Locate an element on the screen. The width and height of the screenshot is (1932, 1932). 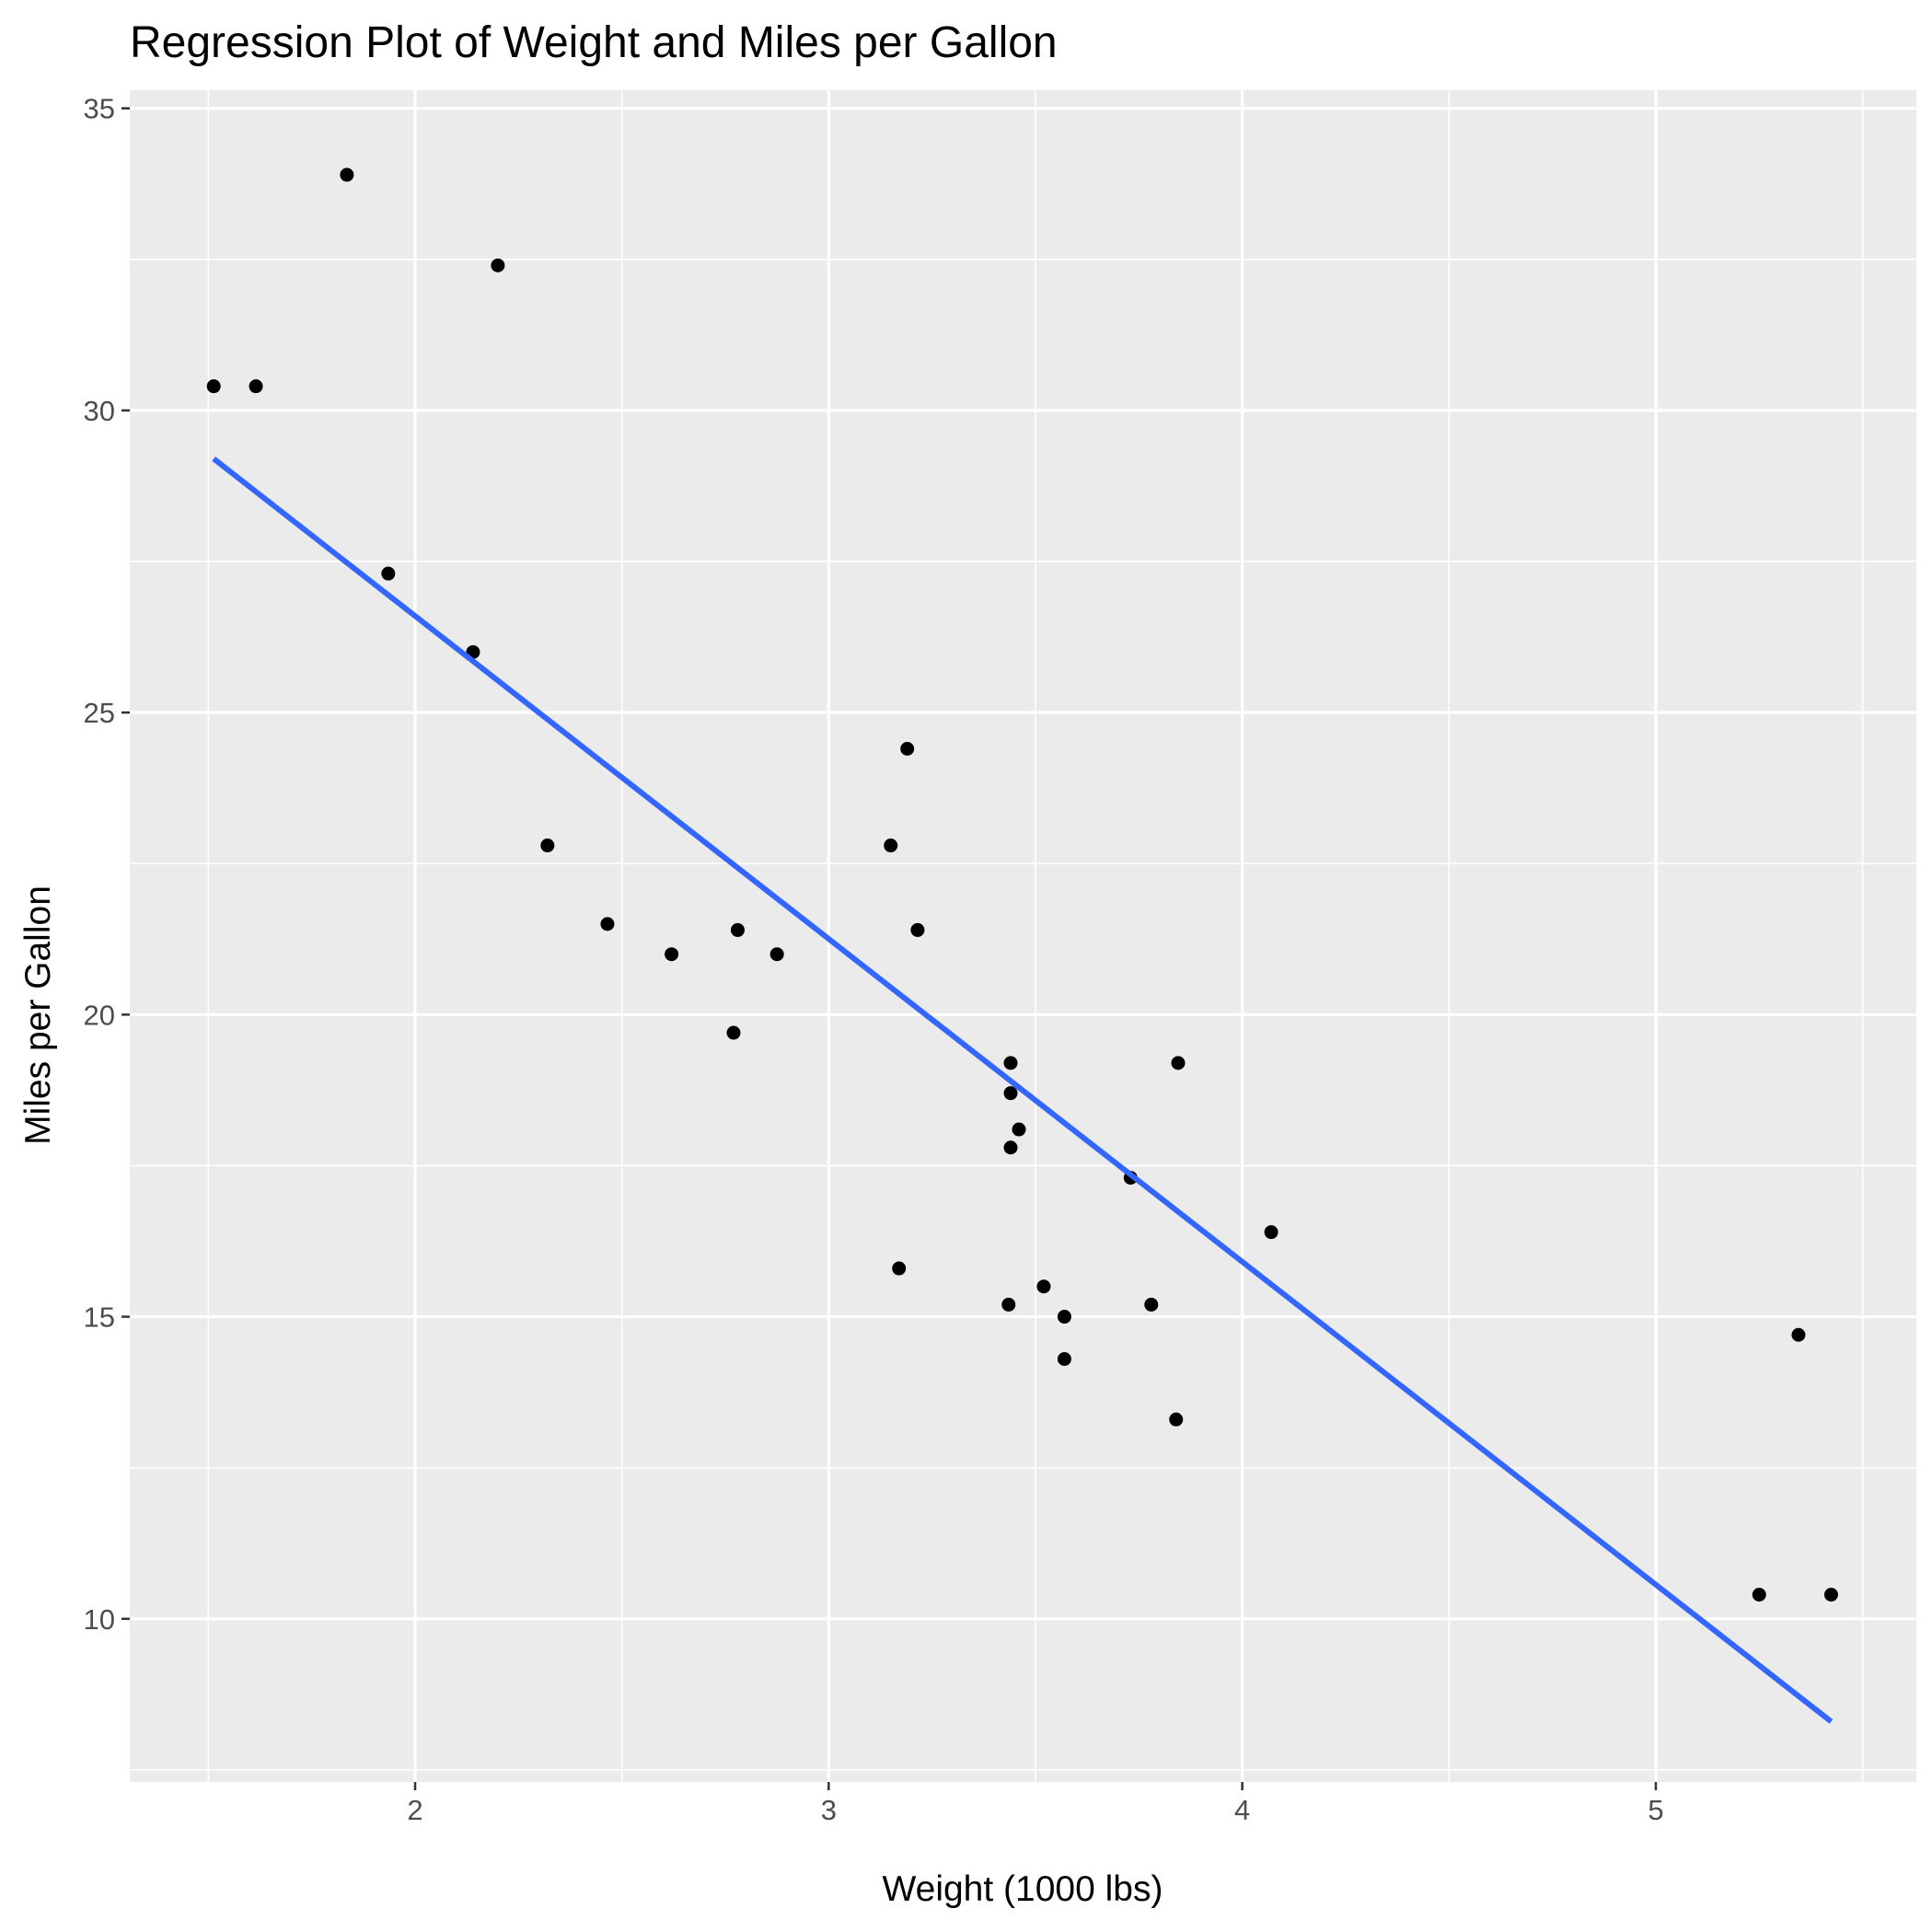
x-tick-label: 4 is located at coordinates (1242, 1810).